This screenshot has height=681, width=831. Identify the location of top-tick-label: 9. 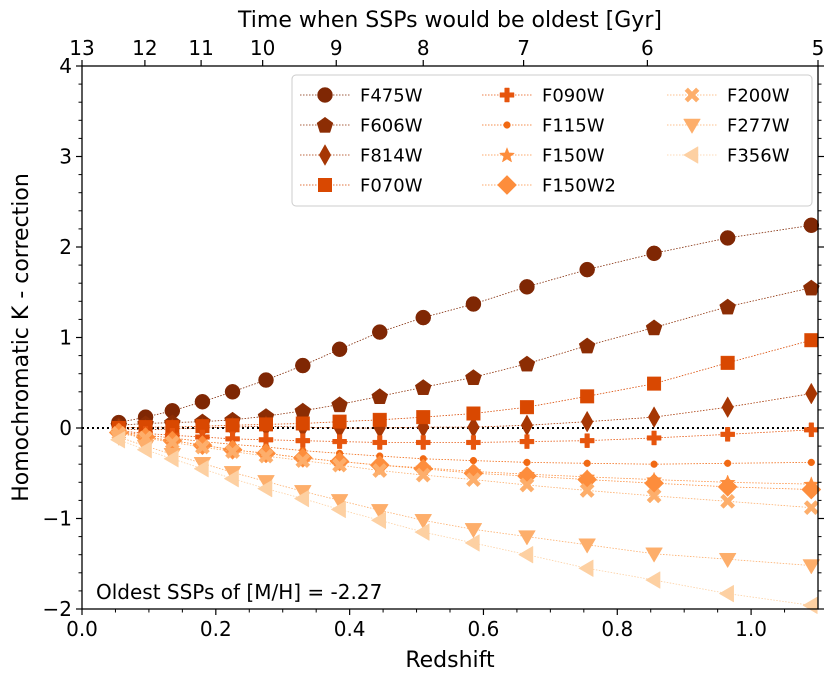
(336, 48).